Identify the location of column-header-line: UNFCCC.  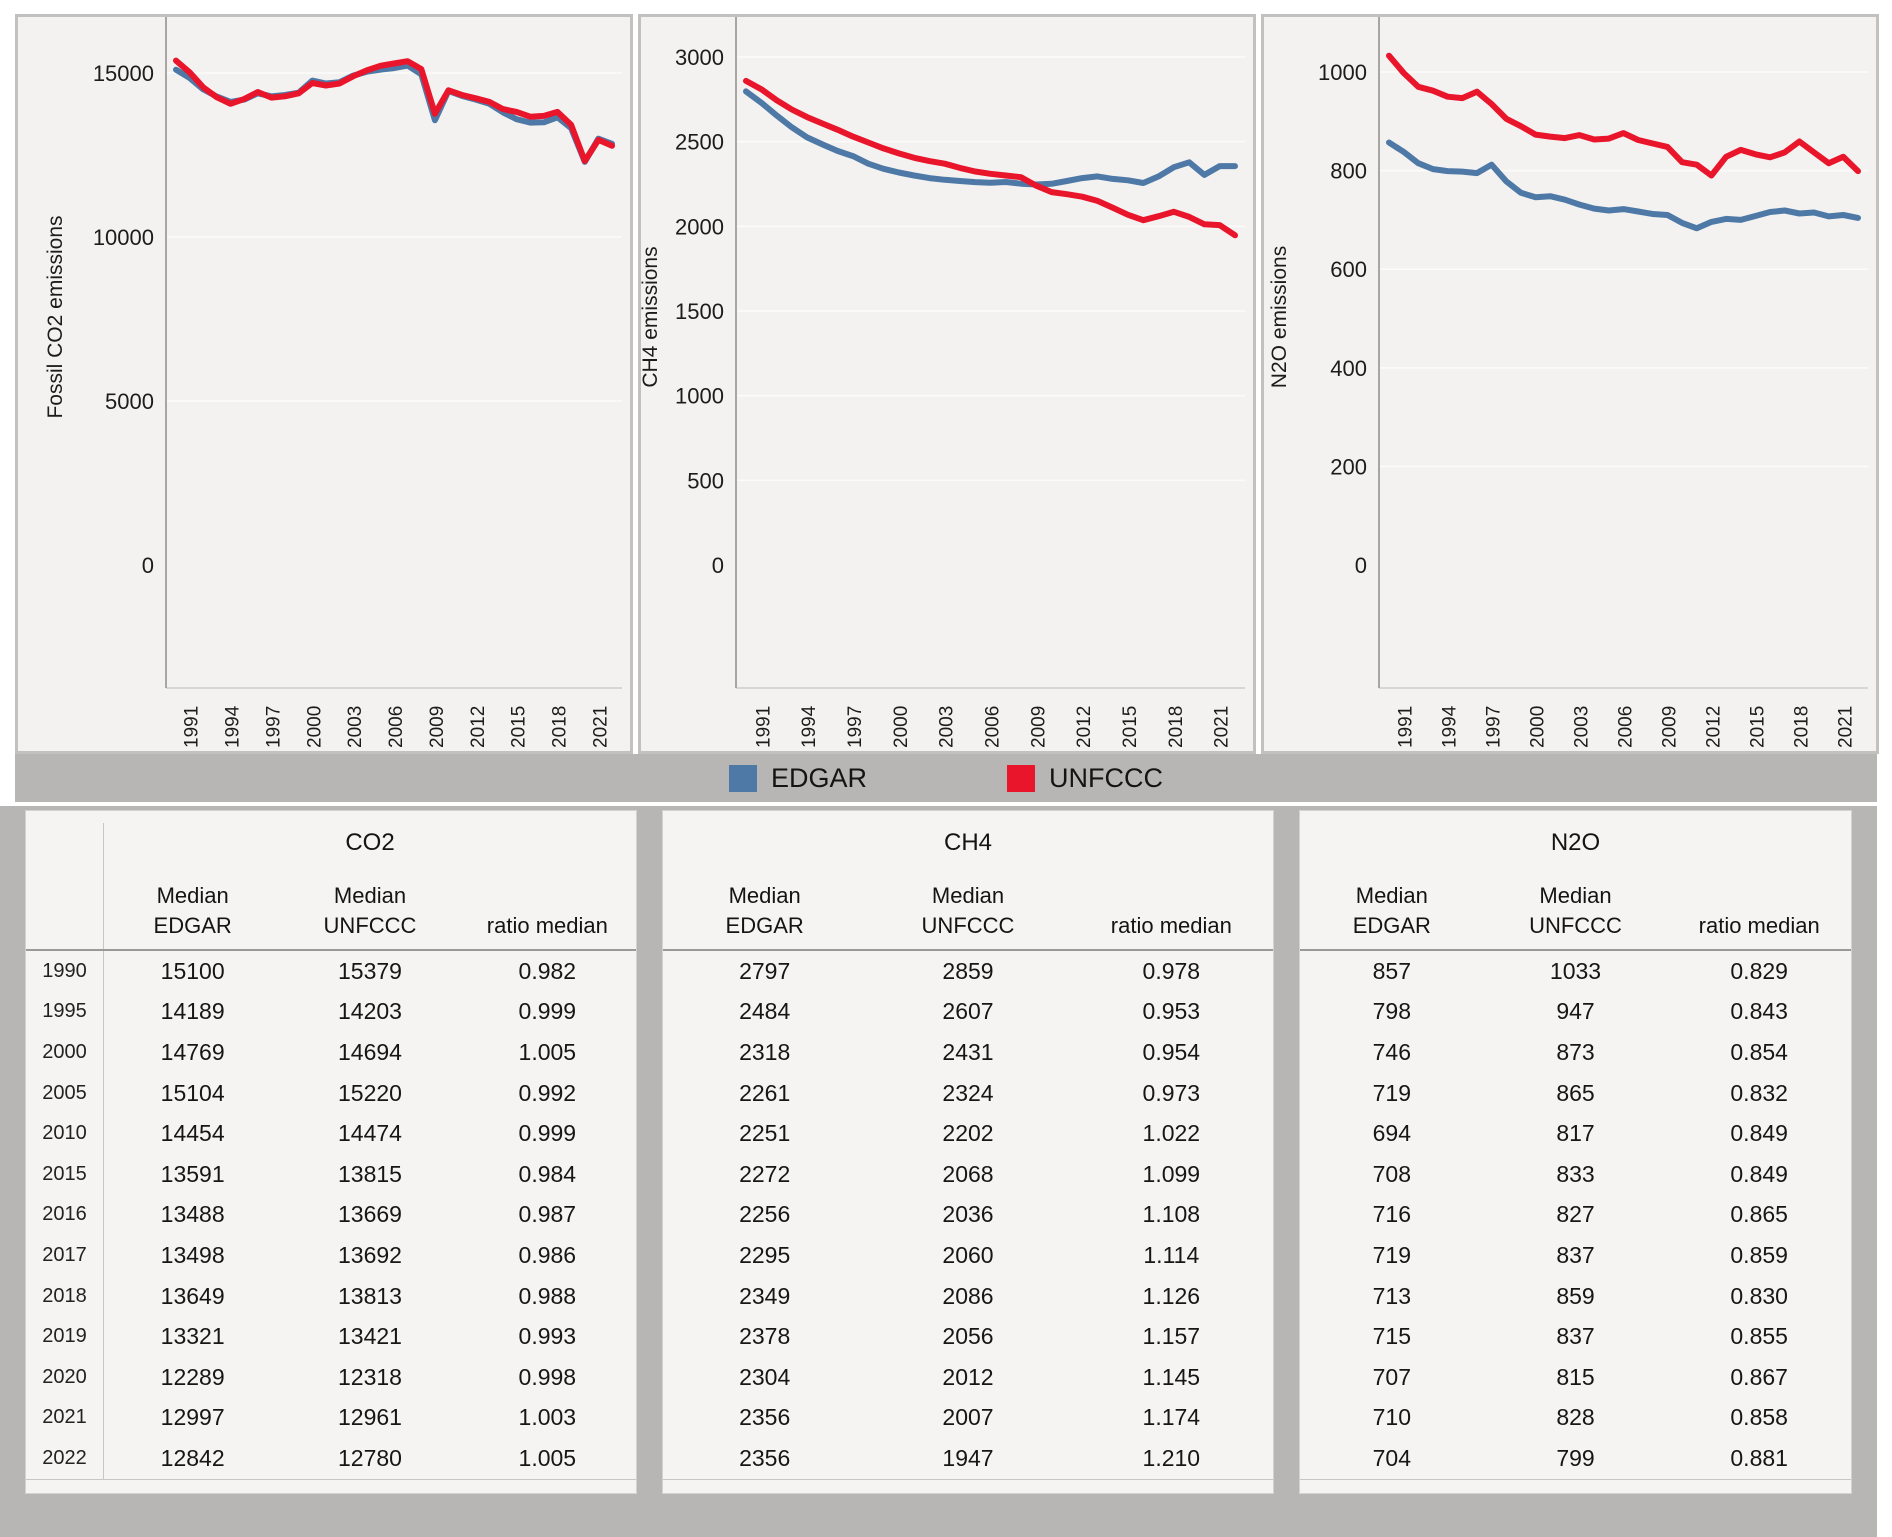
(370, 925).